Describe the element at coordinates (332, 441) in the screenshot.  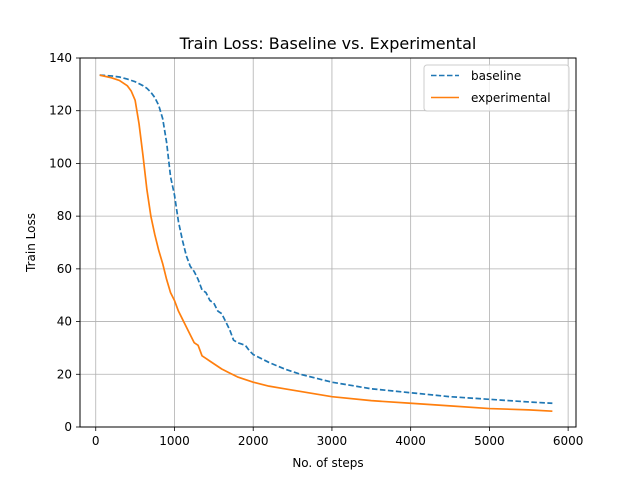
I see `x-tick-label: 3000` at that location.